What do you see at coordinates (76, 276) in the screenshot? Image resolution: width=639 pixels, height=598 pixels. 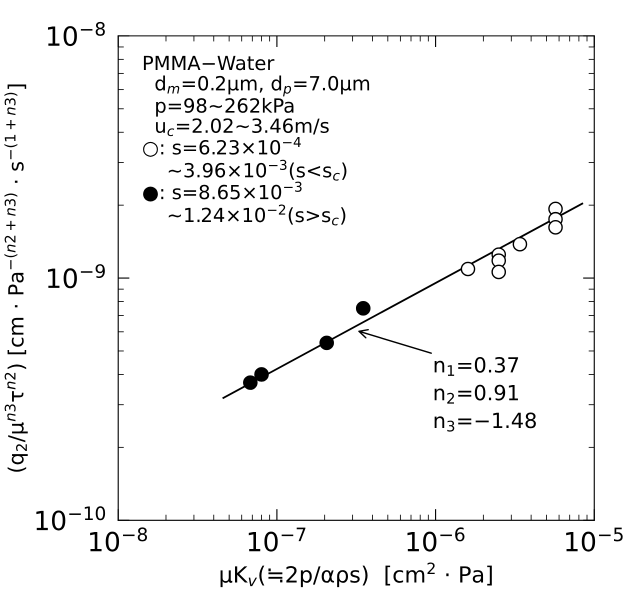 I see `y-tick-label: 10$^{−9}$` at bounding box center [76, 276].